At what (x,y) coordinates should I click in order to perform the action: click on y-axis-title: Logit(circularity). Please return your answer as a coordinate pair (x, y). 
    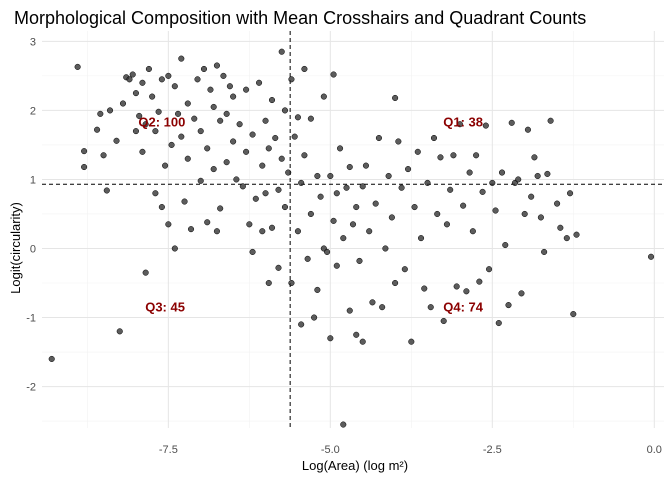
    Looking at the image, I should click on (15, 248).